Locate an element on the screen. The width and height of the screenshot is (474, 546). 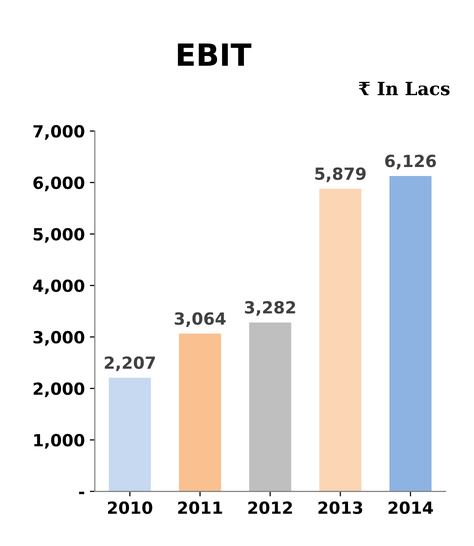
data-label: 6,126 is located at coordinates (410, 162).